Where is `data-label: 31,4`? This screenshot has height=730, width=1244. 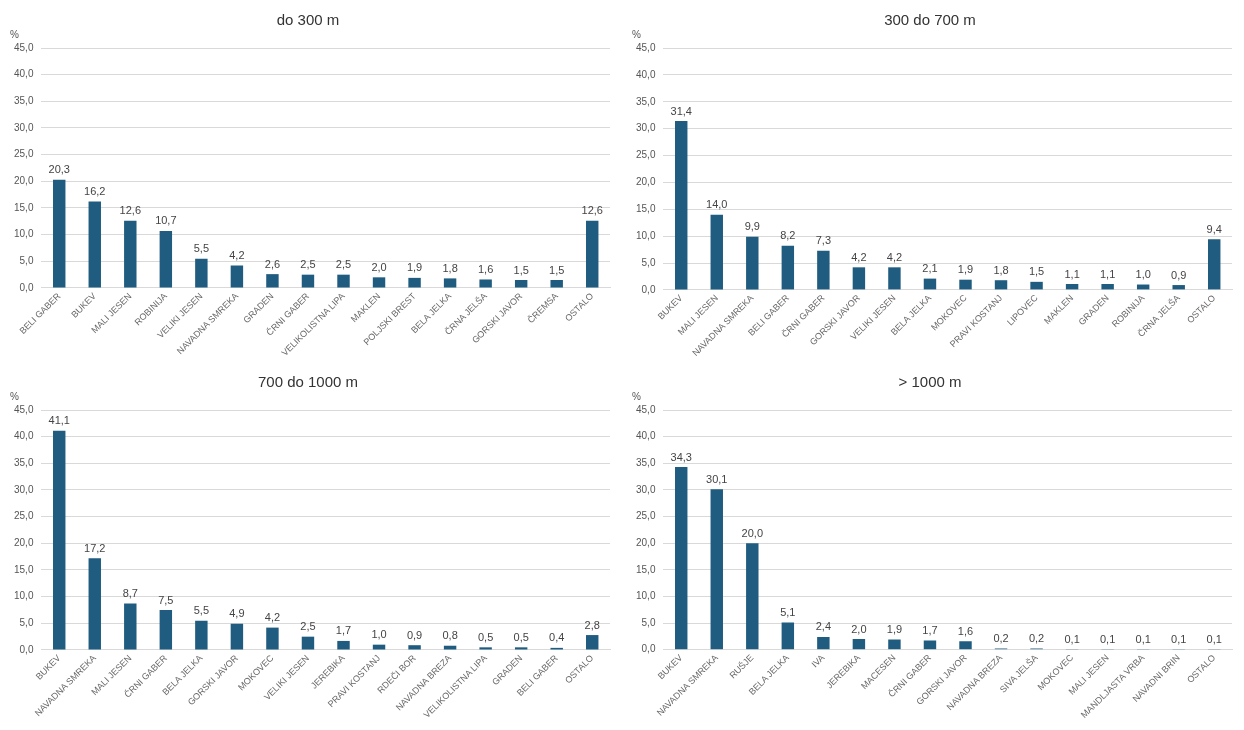
data-label: 31,4 is located at coordinates (681, 110).